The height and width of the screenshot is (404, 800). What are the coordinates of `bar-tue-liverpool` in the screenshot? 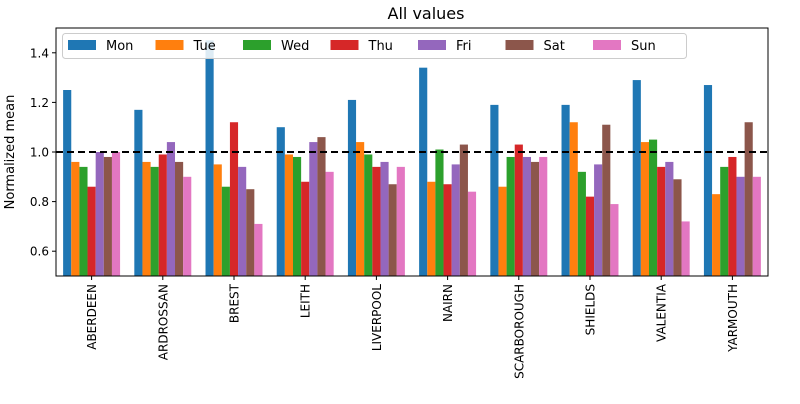 It's located at (360, 209).